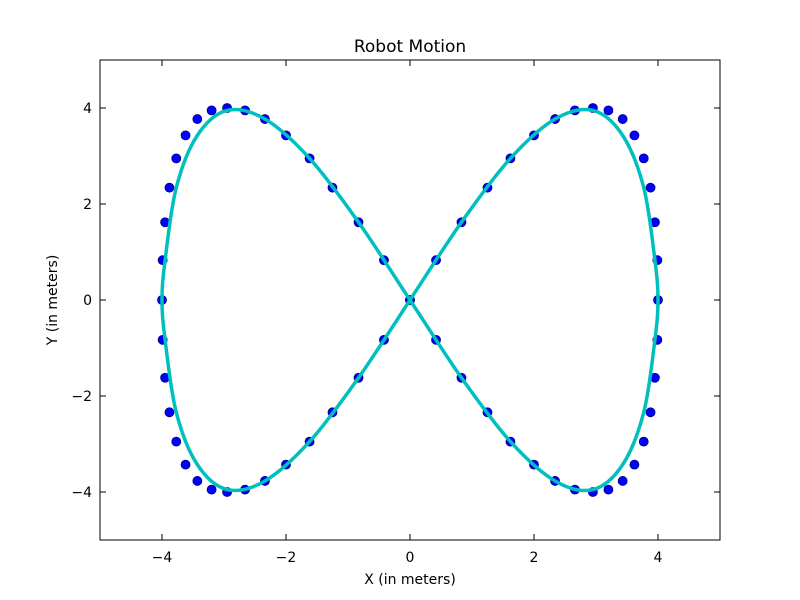  I want to click on x-tick-label: 2, so click(534, 558).